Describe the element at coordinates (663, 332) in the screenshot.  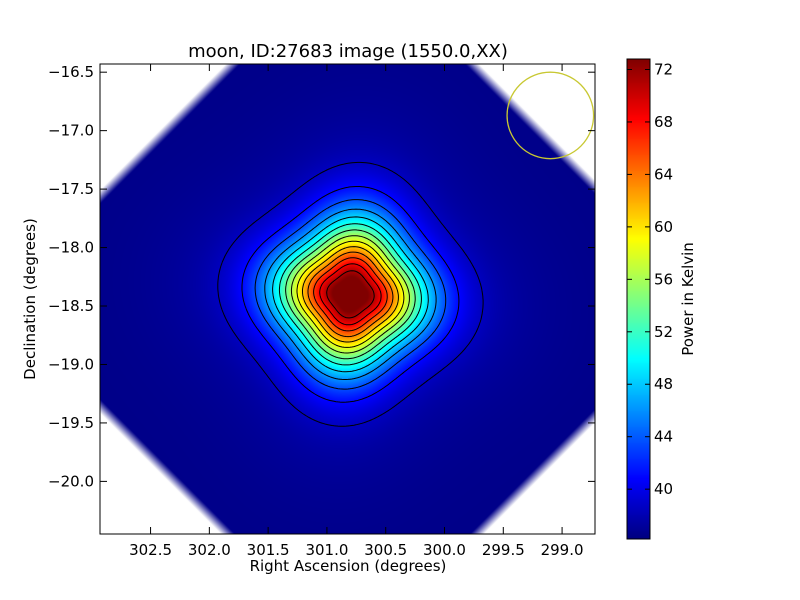
I see `colorbar-tick-label: 52` at that location.